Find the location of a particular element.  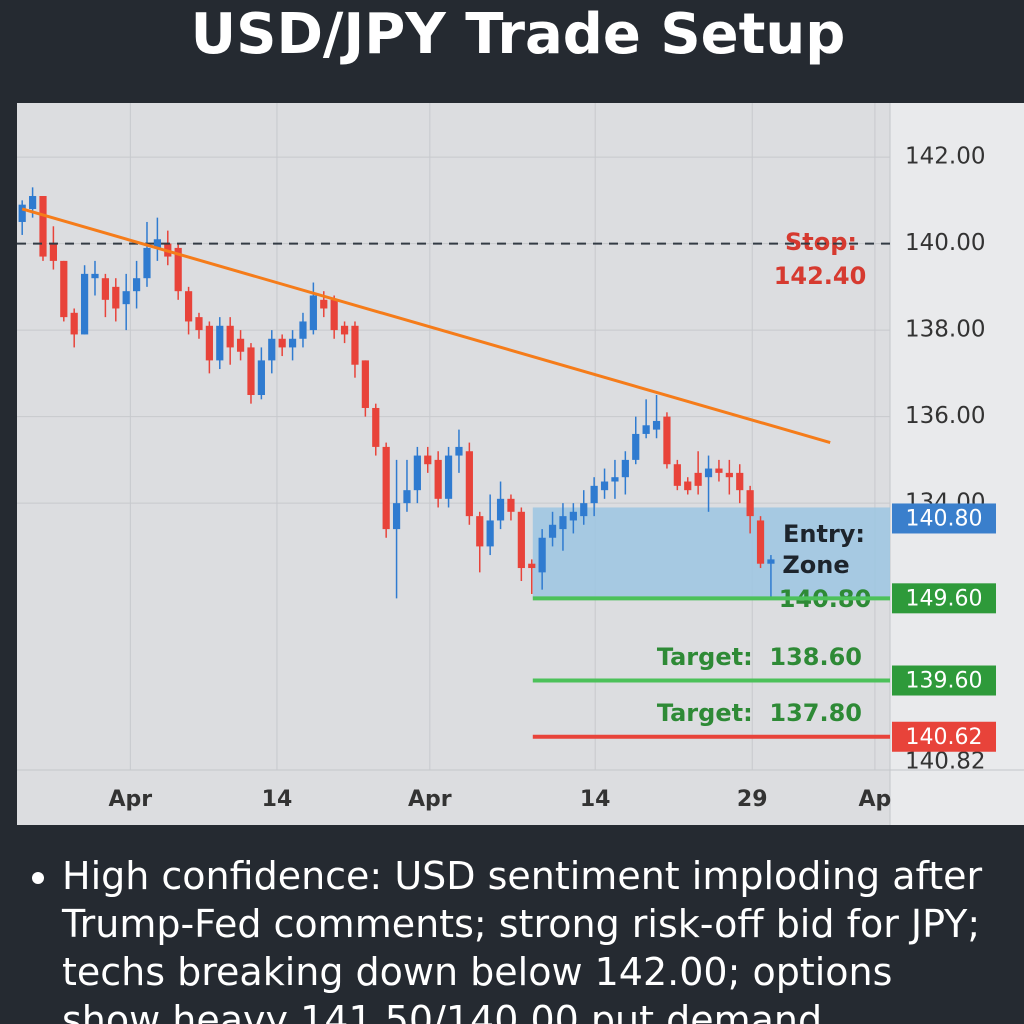

entry-zone: Zone is located at coordinates (815, 565).